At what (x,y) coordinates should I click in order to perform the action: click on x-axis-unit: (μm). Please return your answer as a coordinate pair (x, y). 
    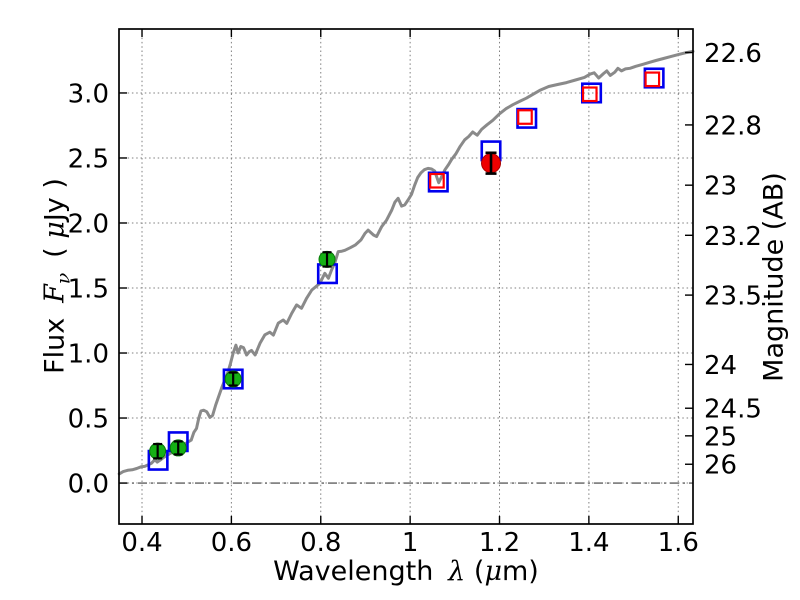
    Looking at the image, I should click on (506, 571).